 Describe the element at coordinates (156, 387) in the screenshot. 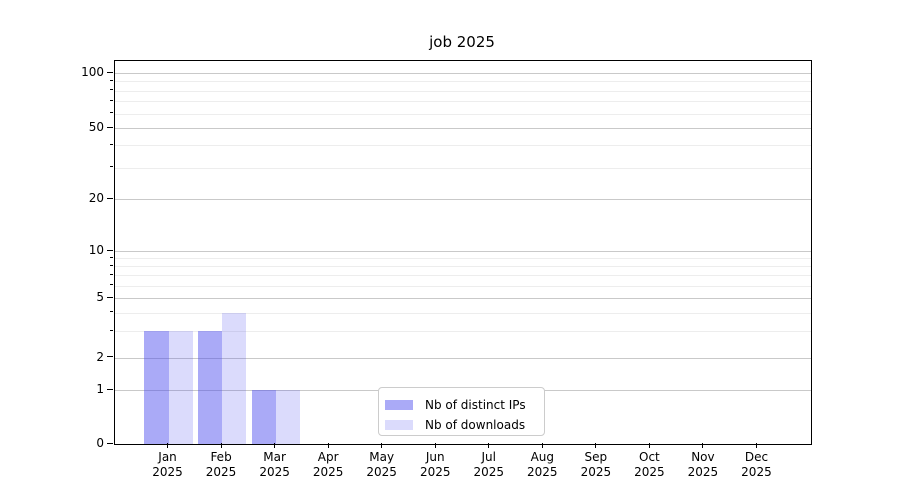

I see `bar-distinct-ips-jan` at that location.